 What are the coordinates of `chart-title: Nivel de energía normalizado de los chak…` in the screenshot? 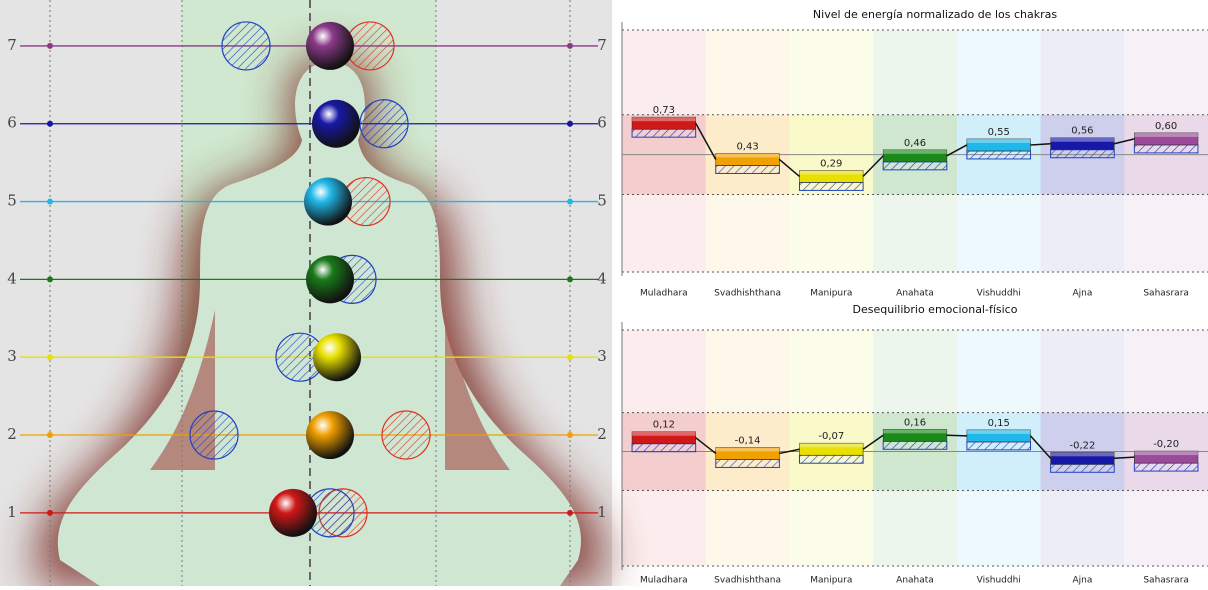 It's located at (935, 14).